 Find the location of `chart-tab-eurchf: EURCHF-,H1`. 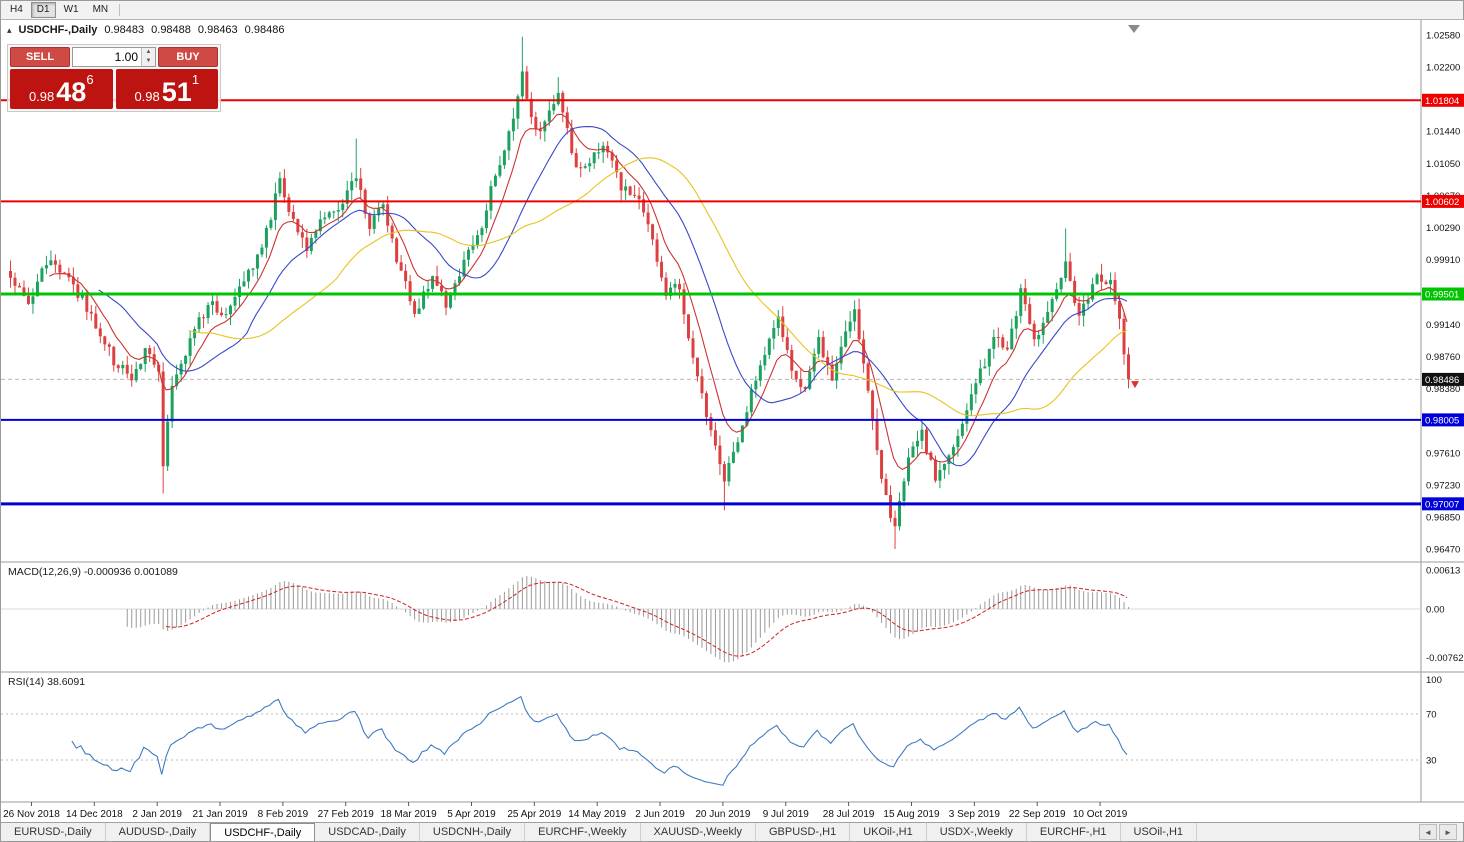

chart-tab-eurchf: EURCHF-,H1 is located at coordinates (1074, 832).